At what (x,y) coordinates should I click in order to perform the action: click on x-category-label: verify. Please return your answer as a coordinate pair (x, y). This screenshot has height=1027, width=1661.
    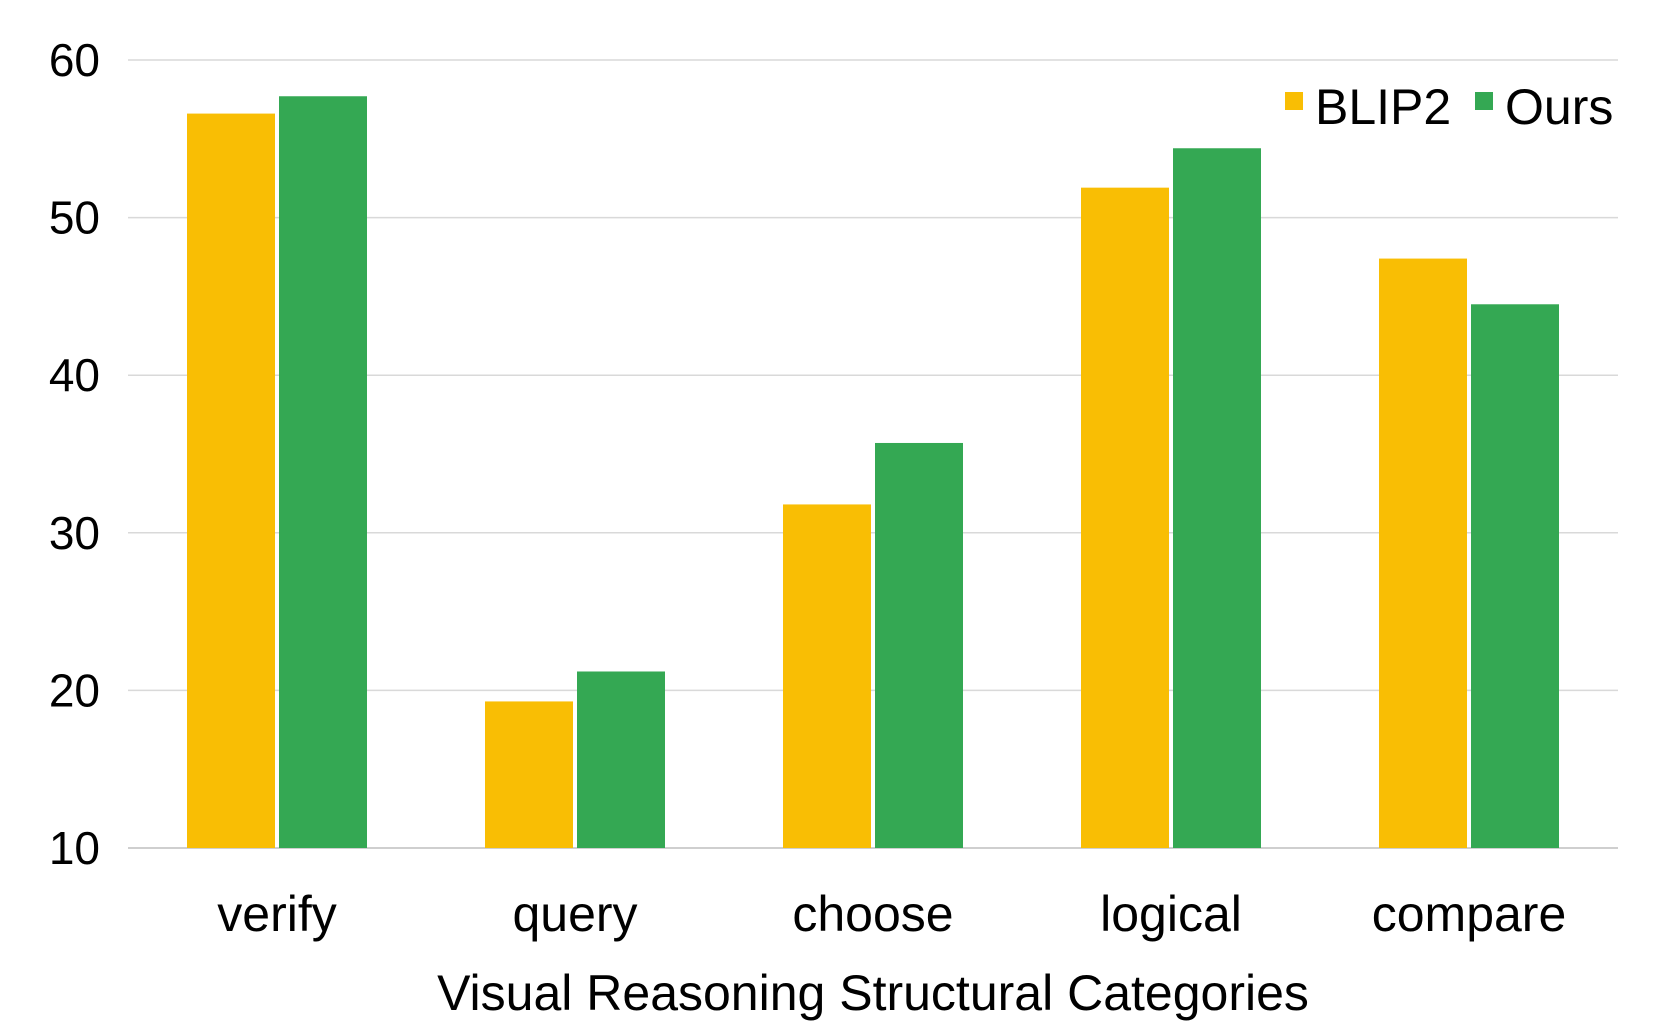
    Looking at the image, I should click on (276, 914).